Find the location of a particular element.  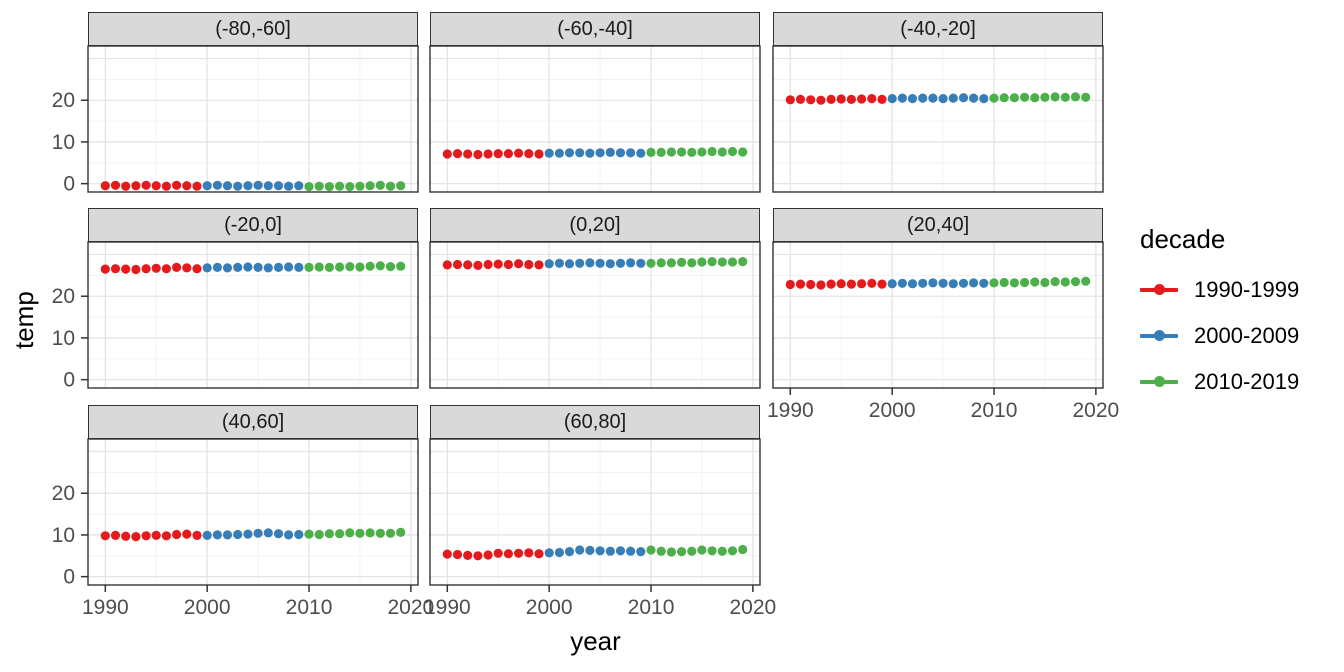

x-tick-label: 1990 is located at coordinates (105, 607).